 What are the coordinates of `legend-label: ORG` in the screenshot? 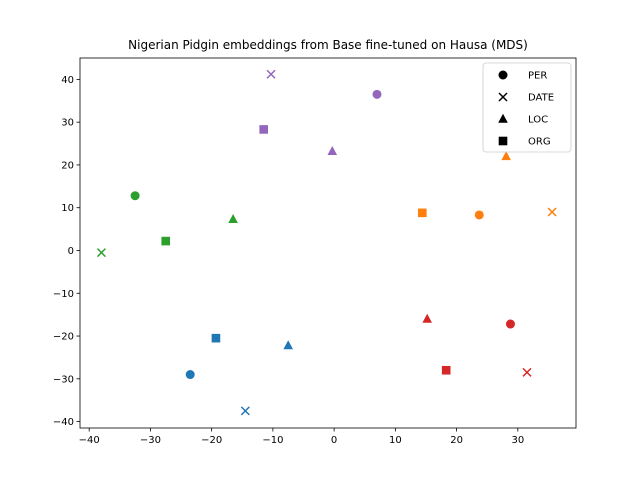 It's located at (539, 142).